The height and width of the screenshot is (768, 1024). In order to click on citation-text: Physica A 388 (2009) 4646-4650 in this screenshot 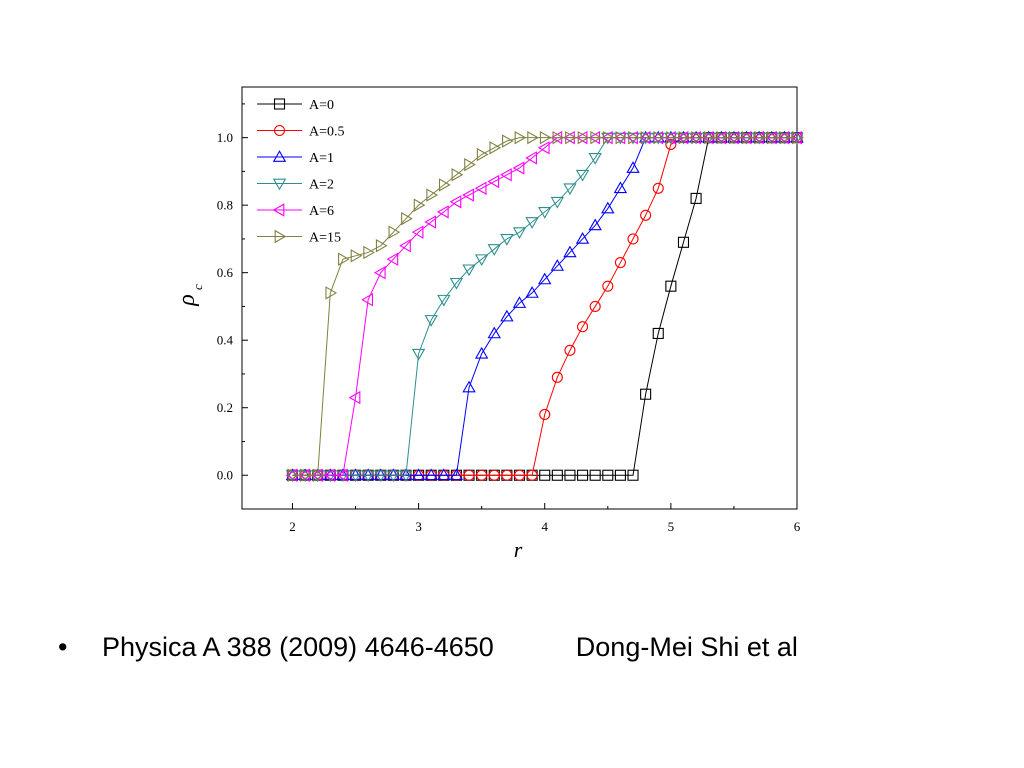, I will do `click(298, 647)`.